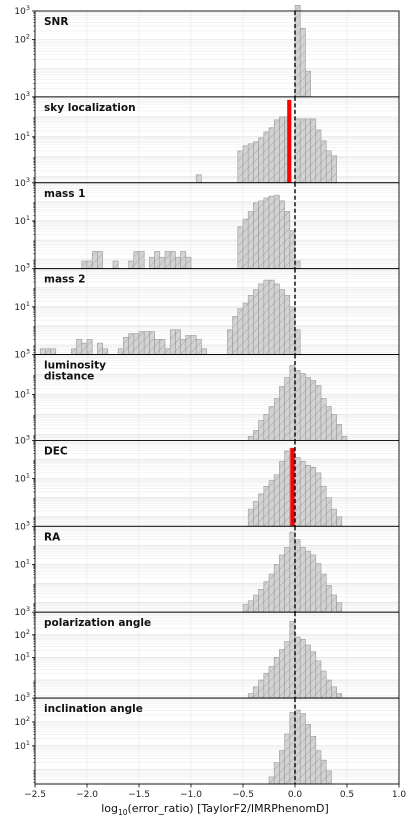 The image size is (415, 830). I want to click on x-axis-label: log10(error_ratio) [TaylorF2/IMRPhenomD], so click(215, 809).